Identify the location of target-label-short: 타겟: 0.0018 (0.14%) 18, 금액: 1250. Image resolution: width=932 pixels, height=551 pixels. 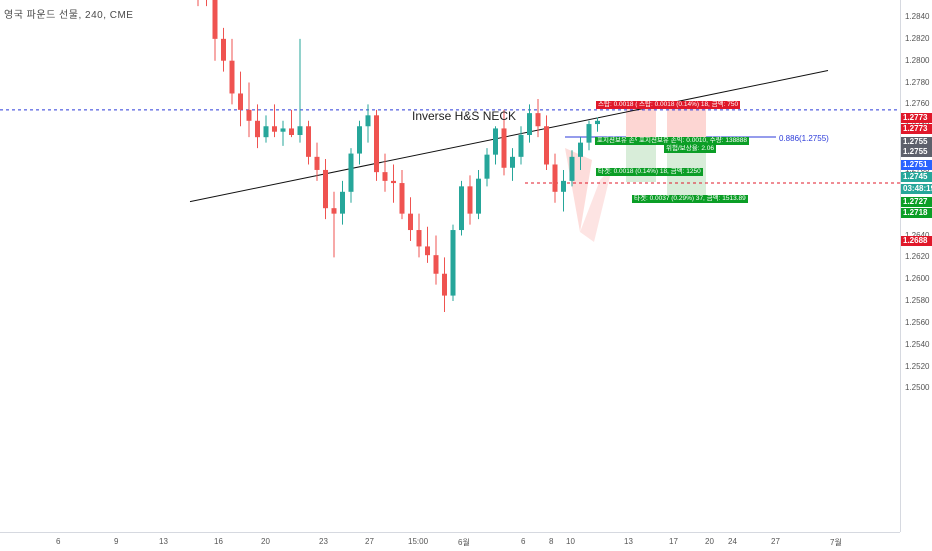
(649, 172).